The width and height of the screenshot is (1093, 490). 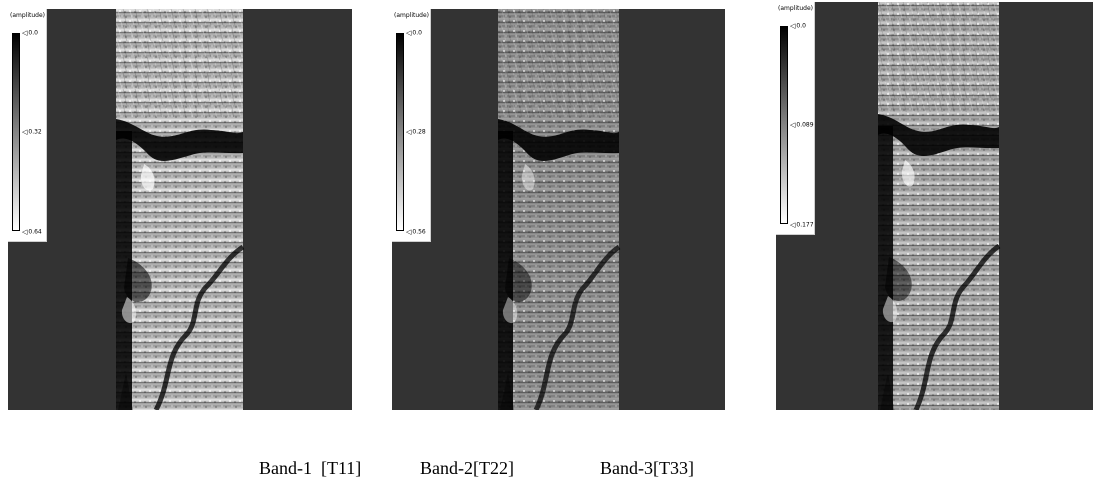 What do you see at coordinates (801, 125) in the screenshot?
I see `band-3-colorbar-mid-tick: 0.089` at bounding box center [801, 125].